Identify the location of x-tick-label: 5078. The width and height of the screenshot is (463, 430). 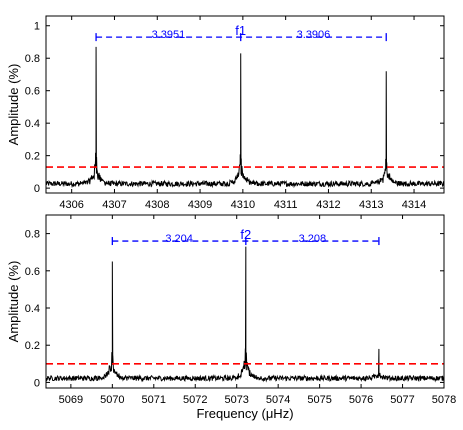
(444, 400).